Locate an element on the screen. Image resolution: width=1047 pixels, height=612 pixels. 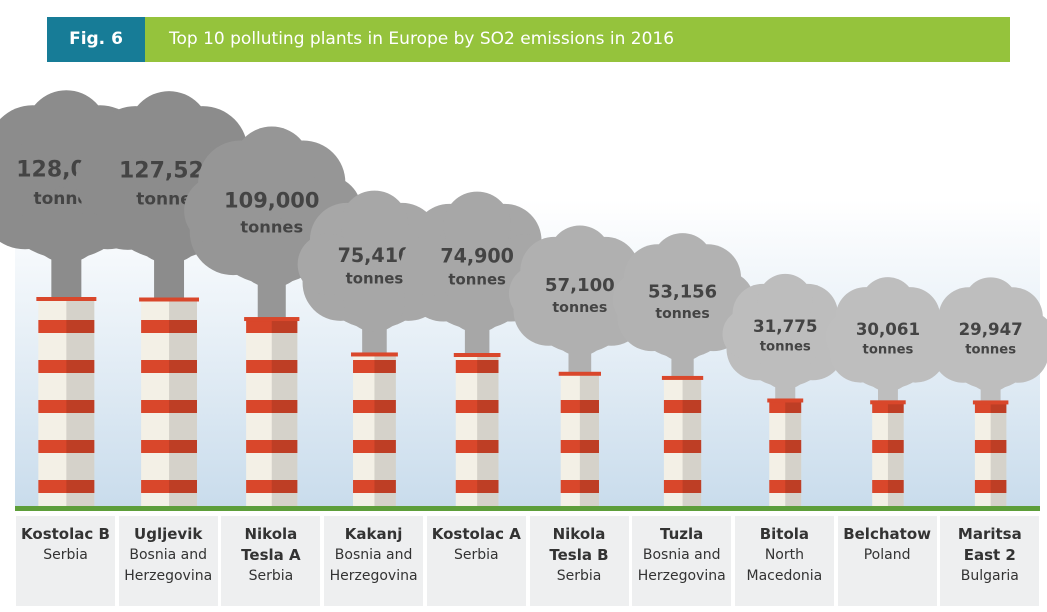
country-line: North is located at coordinates (784, 555).